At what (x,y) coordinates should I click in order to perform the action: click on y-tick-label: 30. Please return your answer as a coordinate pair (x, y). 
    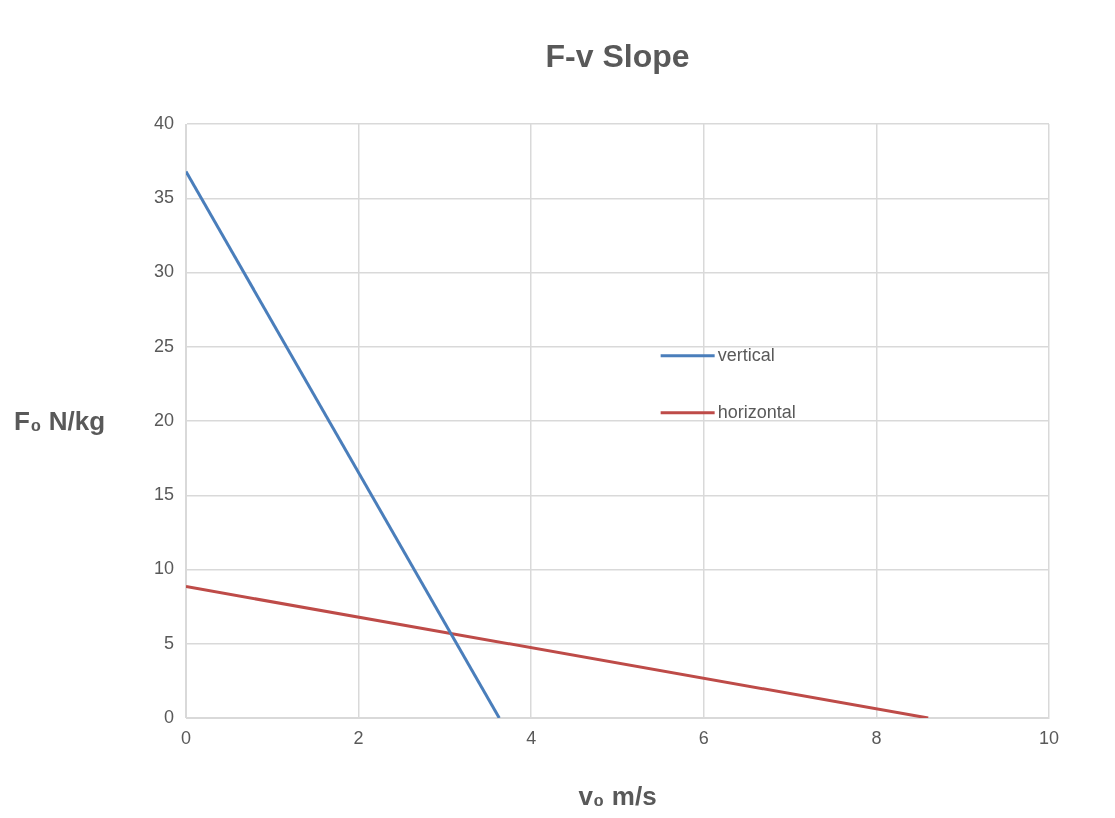
    Looking at the image, I should click on (163, 271).